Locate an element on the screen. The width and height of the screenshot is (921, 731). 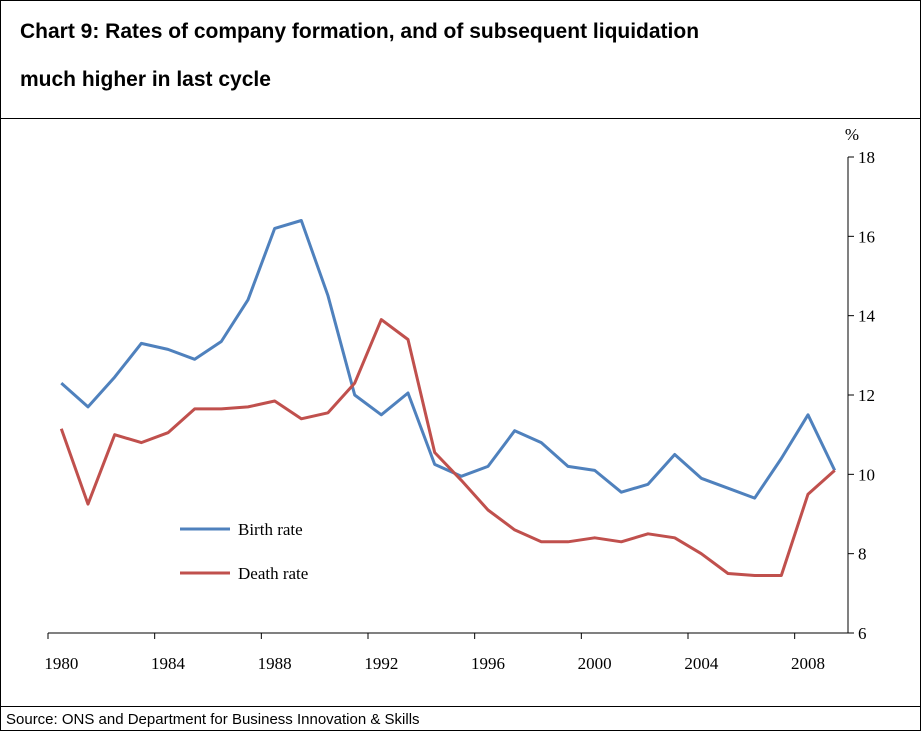
y-tick-label: 8 is located at coordinates (862, 554).